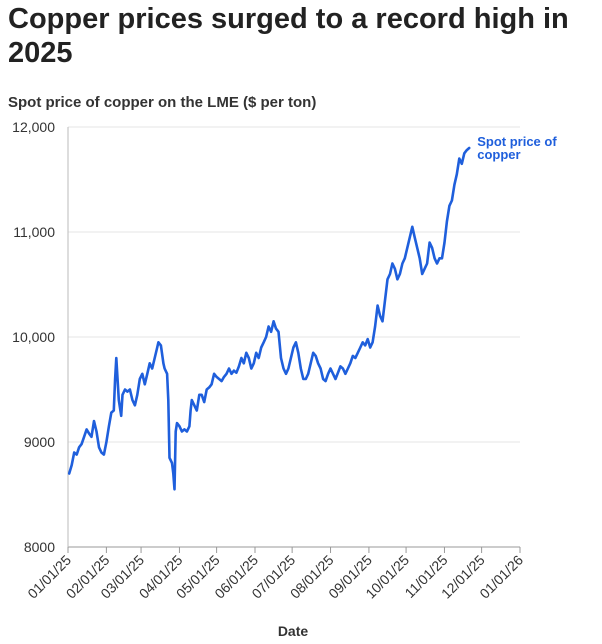  What do you see at coordinates (33, 127) in the screenshot?
I see `y-tick-label: 12,000` at bounding box center [33, 127].